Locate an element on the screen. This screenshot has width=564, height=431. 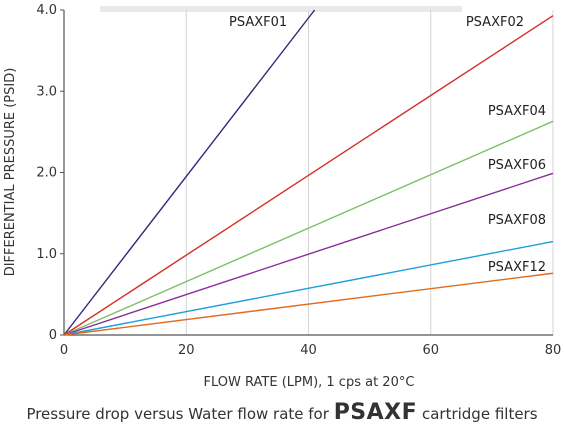
series-label-psaxf08: PSAXF08 is located at coordinates (517, 220).